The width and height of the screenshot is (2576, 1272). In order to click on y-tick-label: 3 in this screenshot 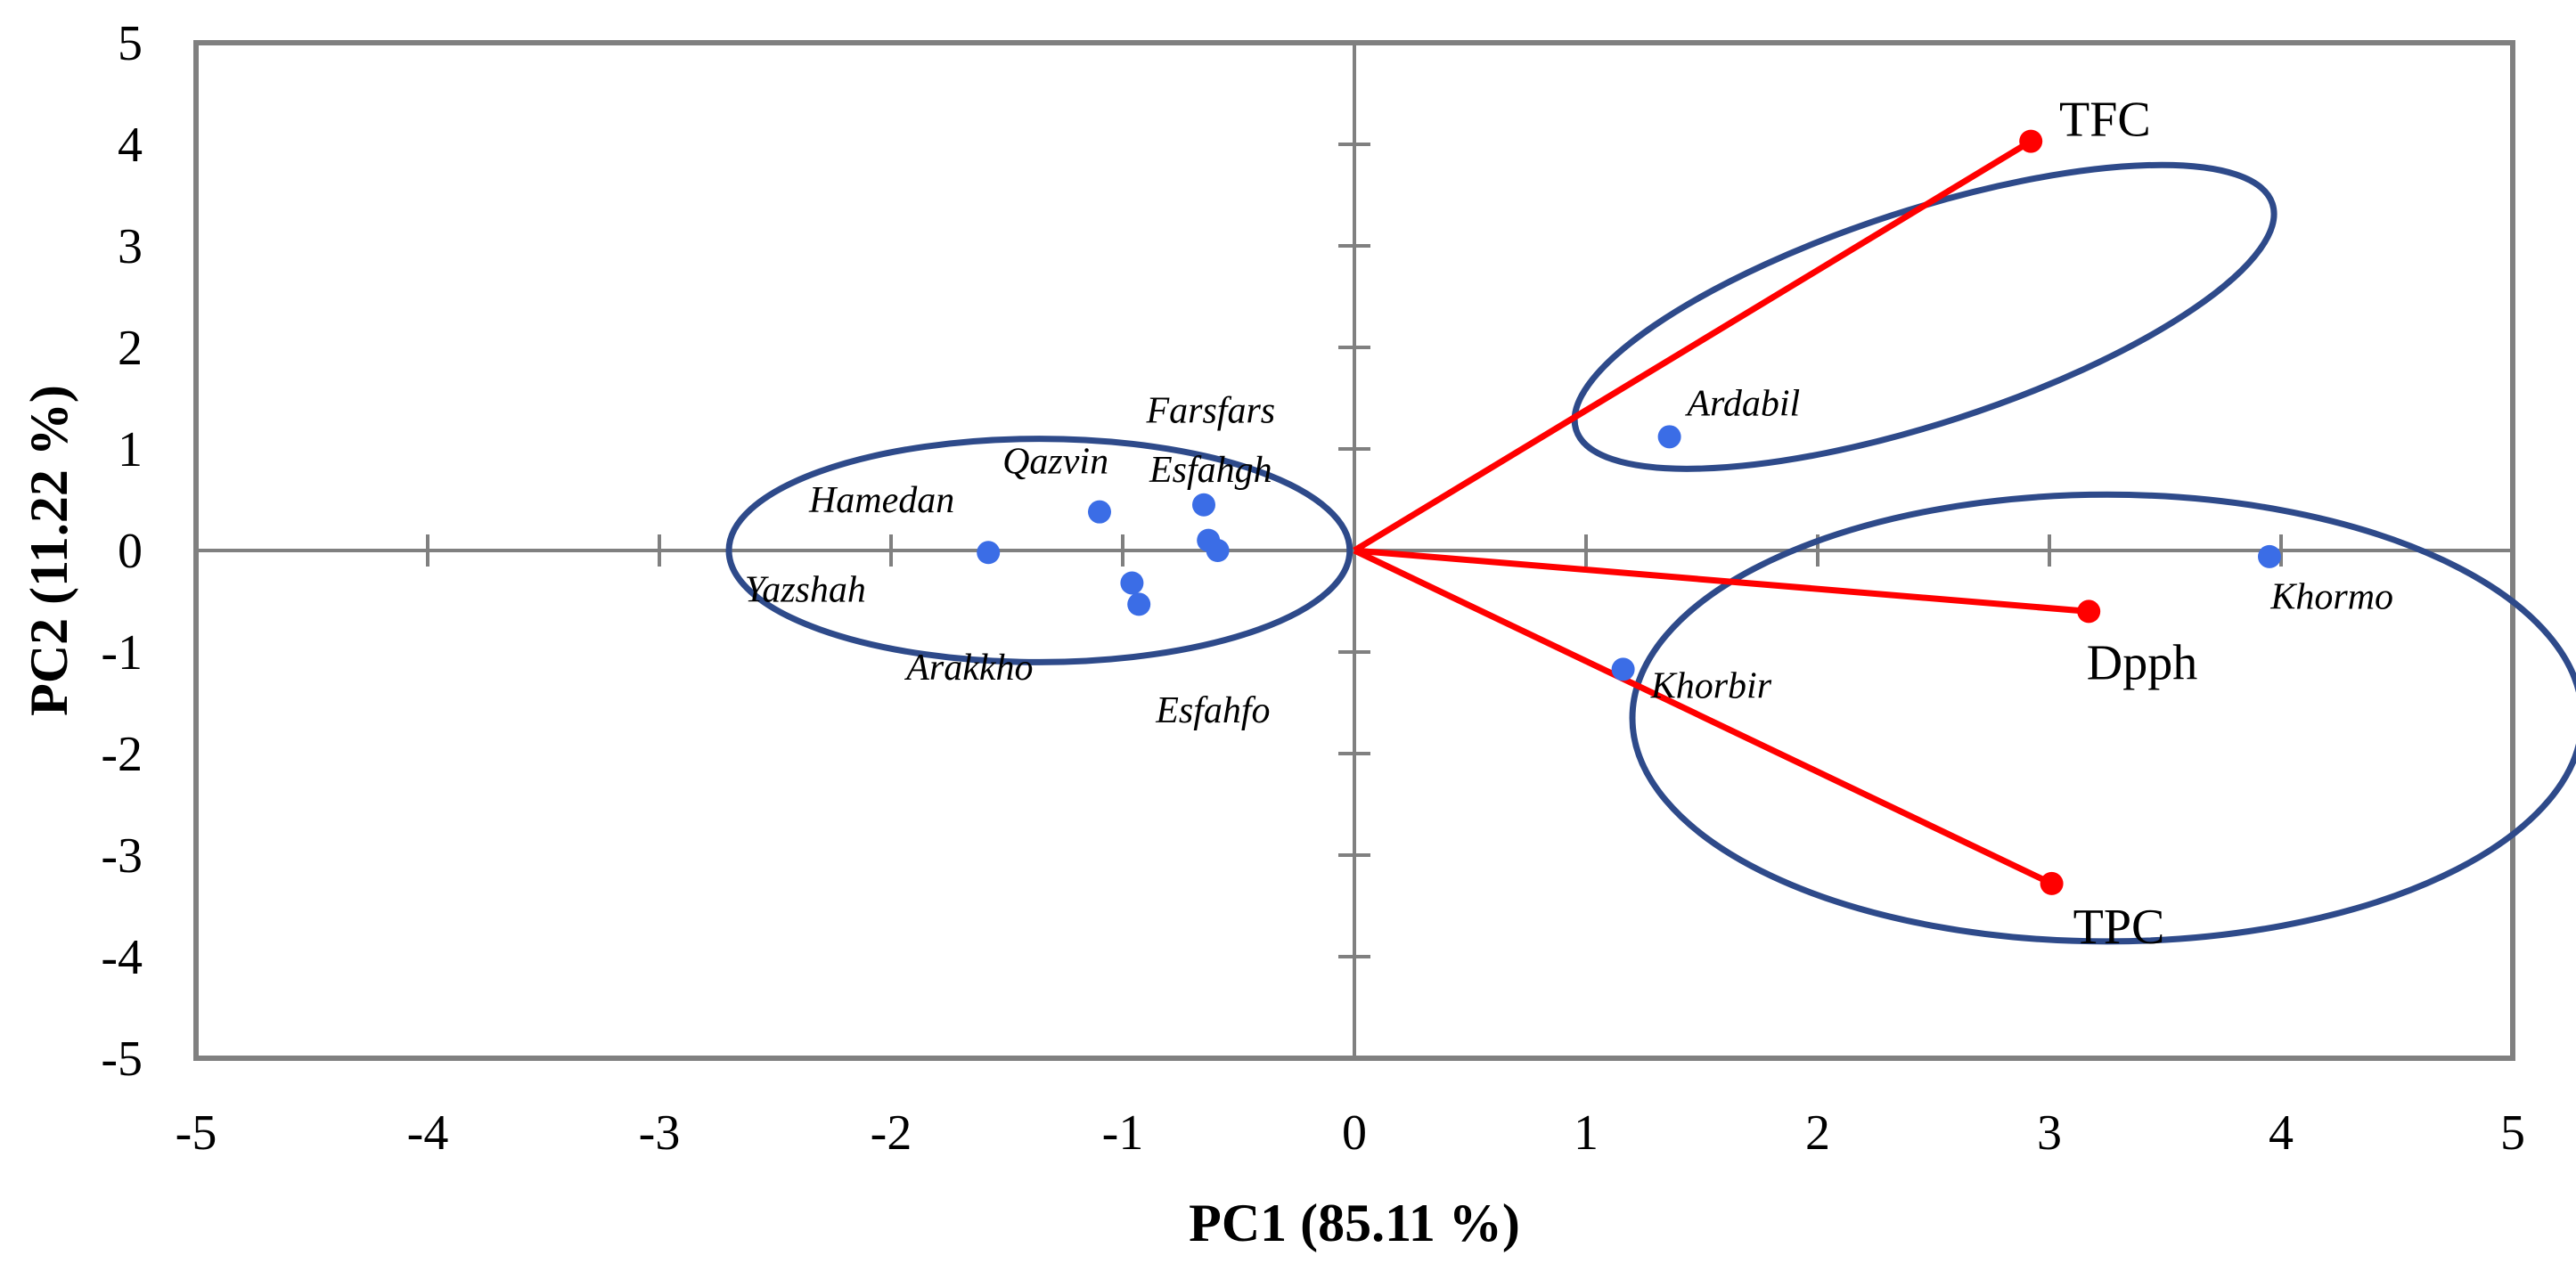, I will do `click(130, 246)`.